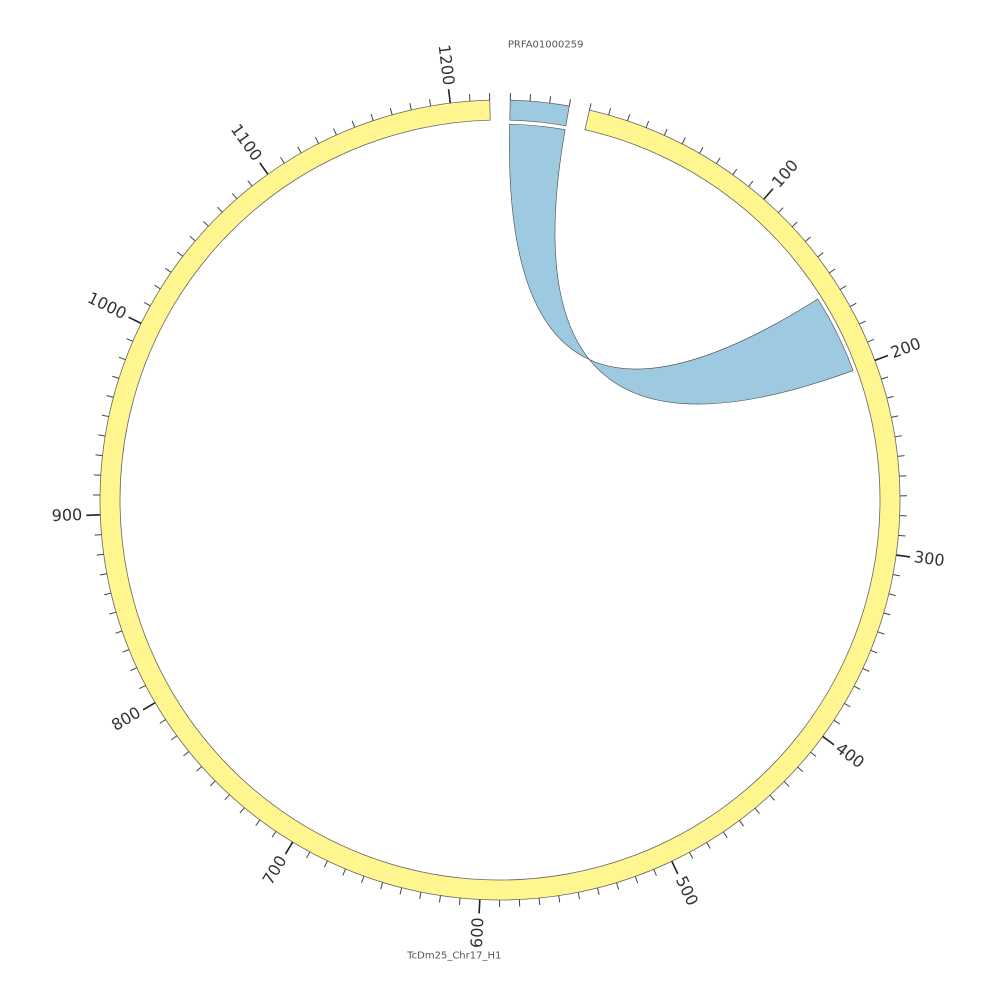 The width and height of the screenshot is (1000, 1000). I want to click on tick-label: 1000, so click(107, 305).